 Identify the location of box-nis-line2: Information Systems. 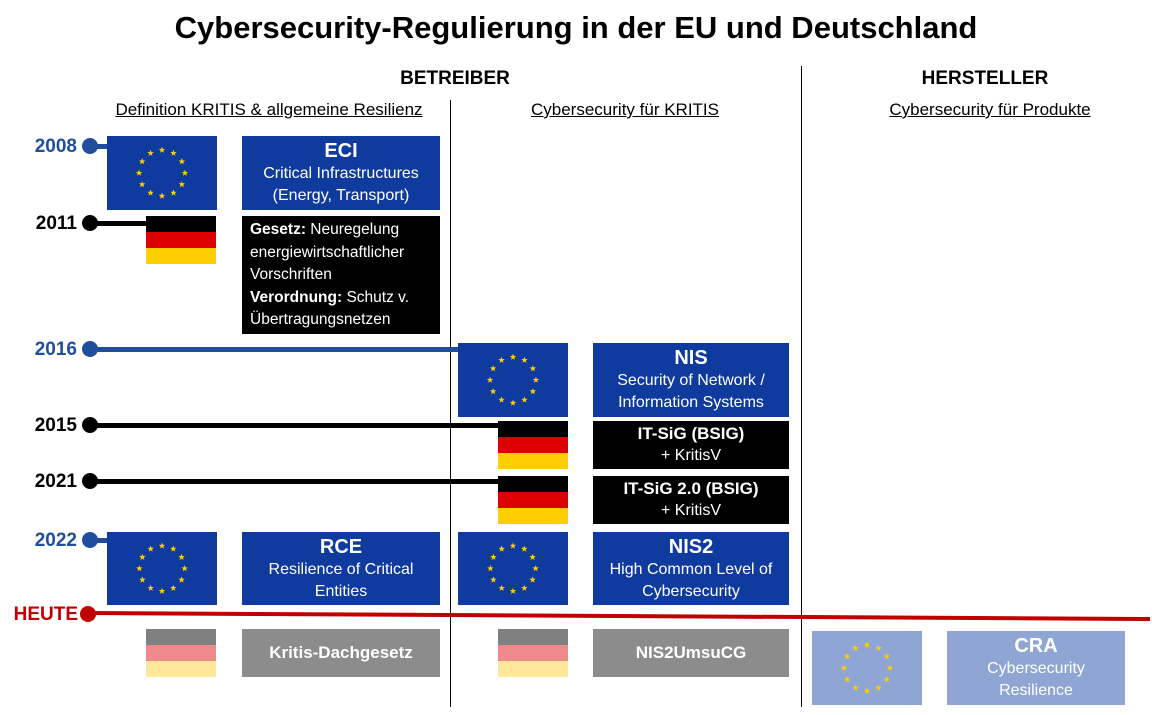
(691, 402).